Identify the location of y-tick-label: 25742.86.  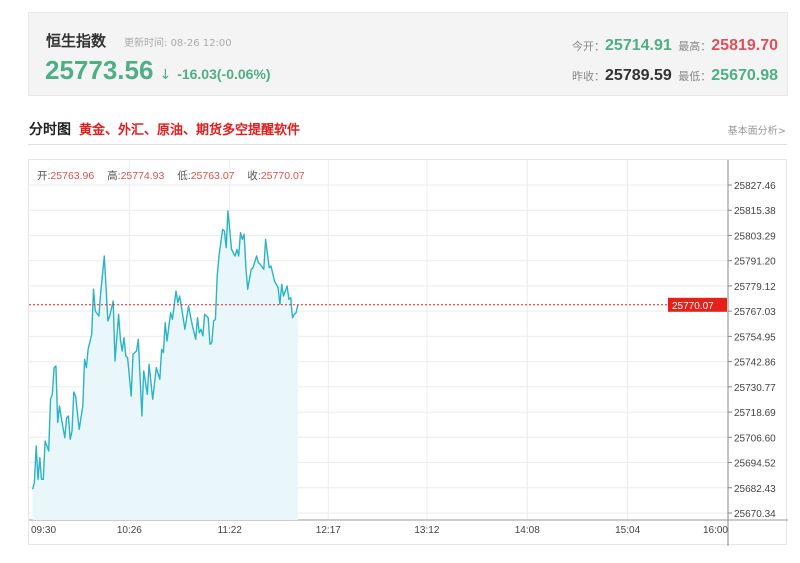
(755, 363).